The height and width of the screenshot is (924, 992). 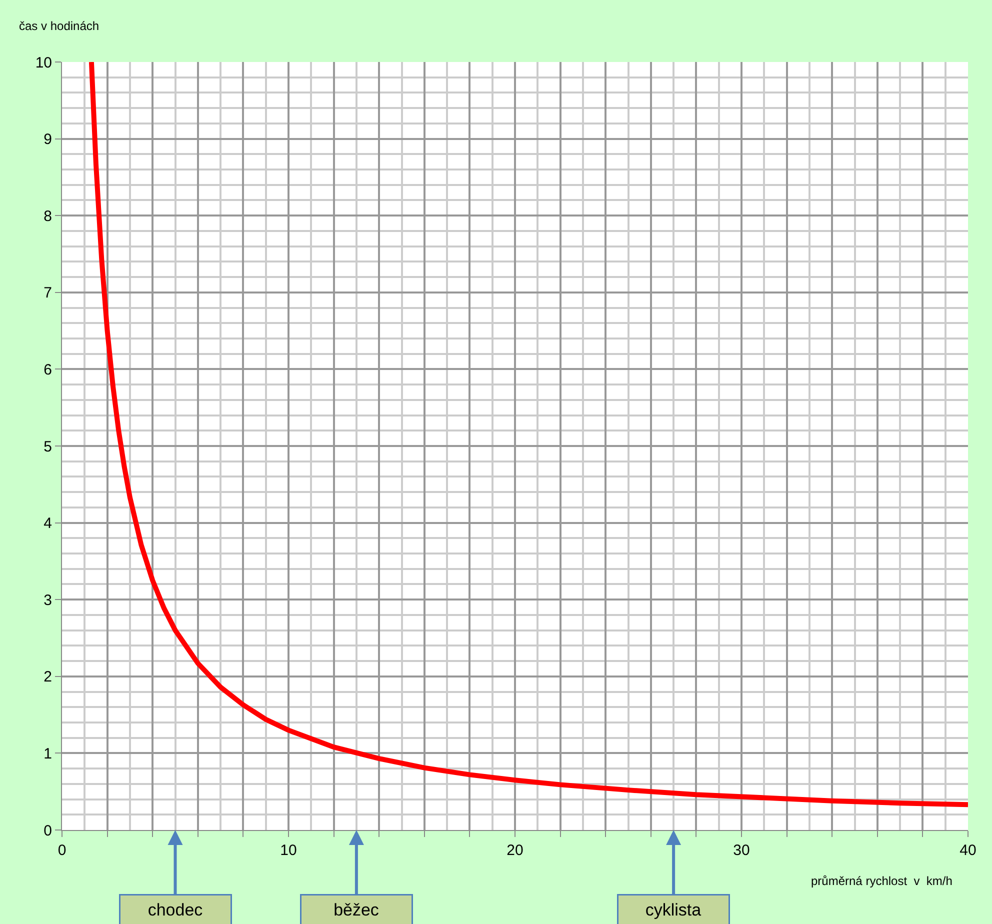 I want to click on y-tick-label: 0, so click(x=48, y=831).